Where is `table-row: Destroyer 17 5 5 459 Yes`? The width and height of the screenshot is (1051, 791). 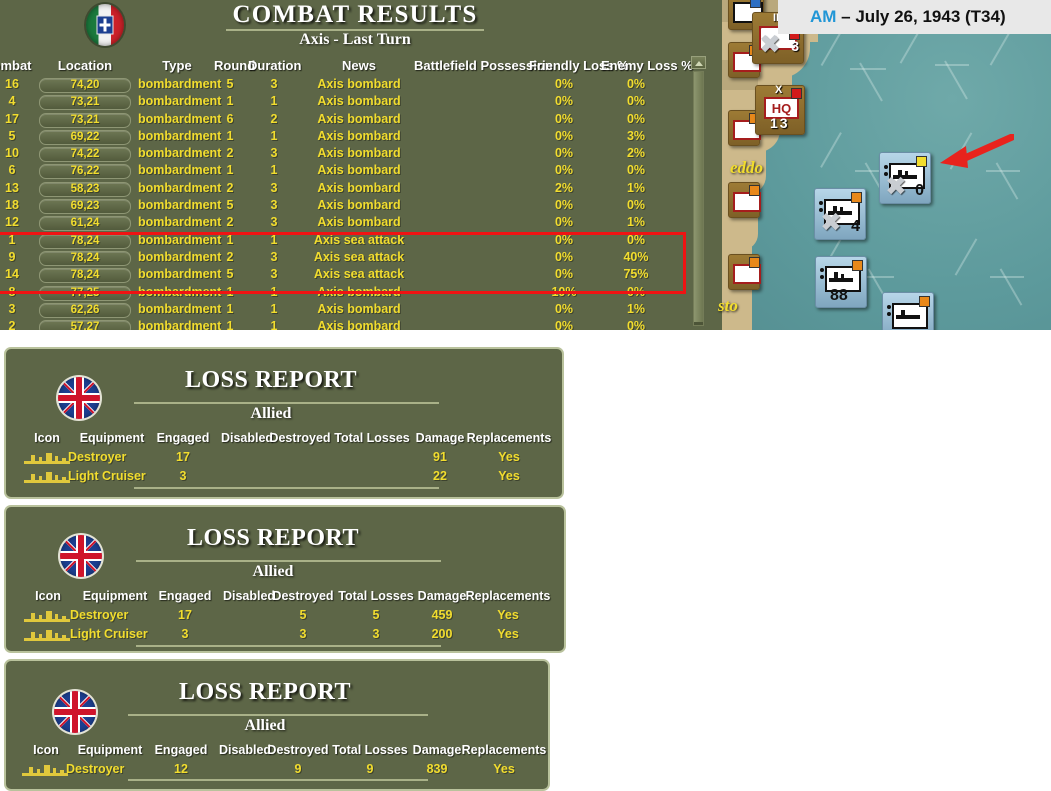
table-row: Destroyer 17 5 5 459 Yes is located at coordinates (285, 615).